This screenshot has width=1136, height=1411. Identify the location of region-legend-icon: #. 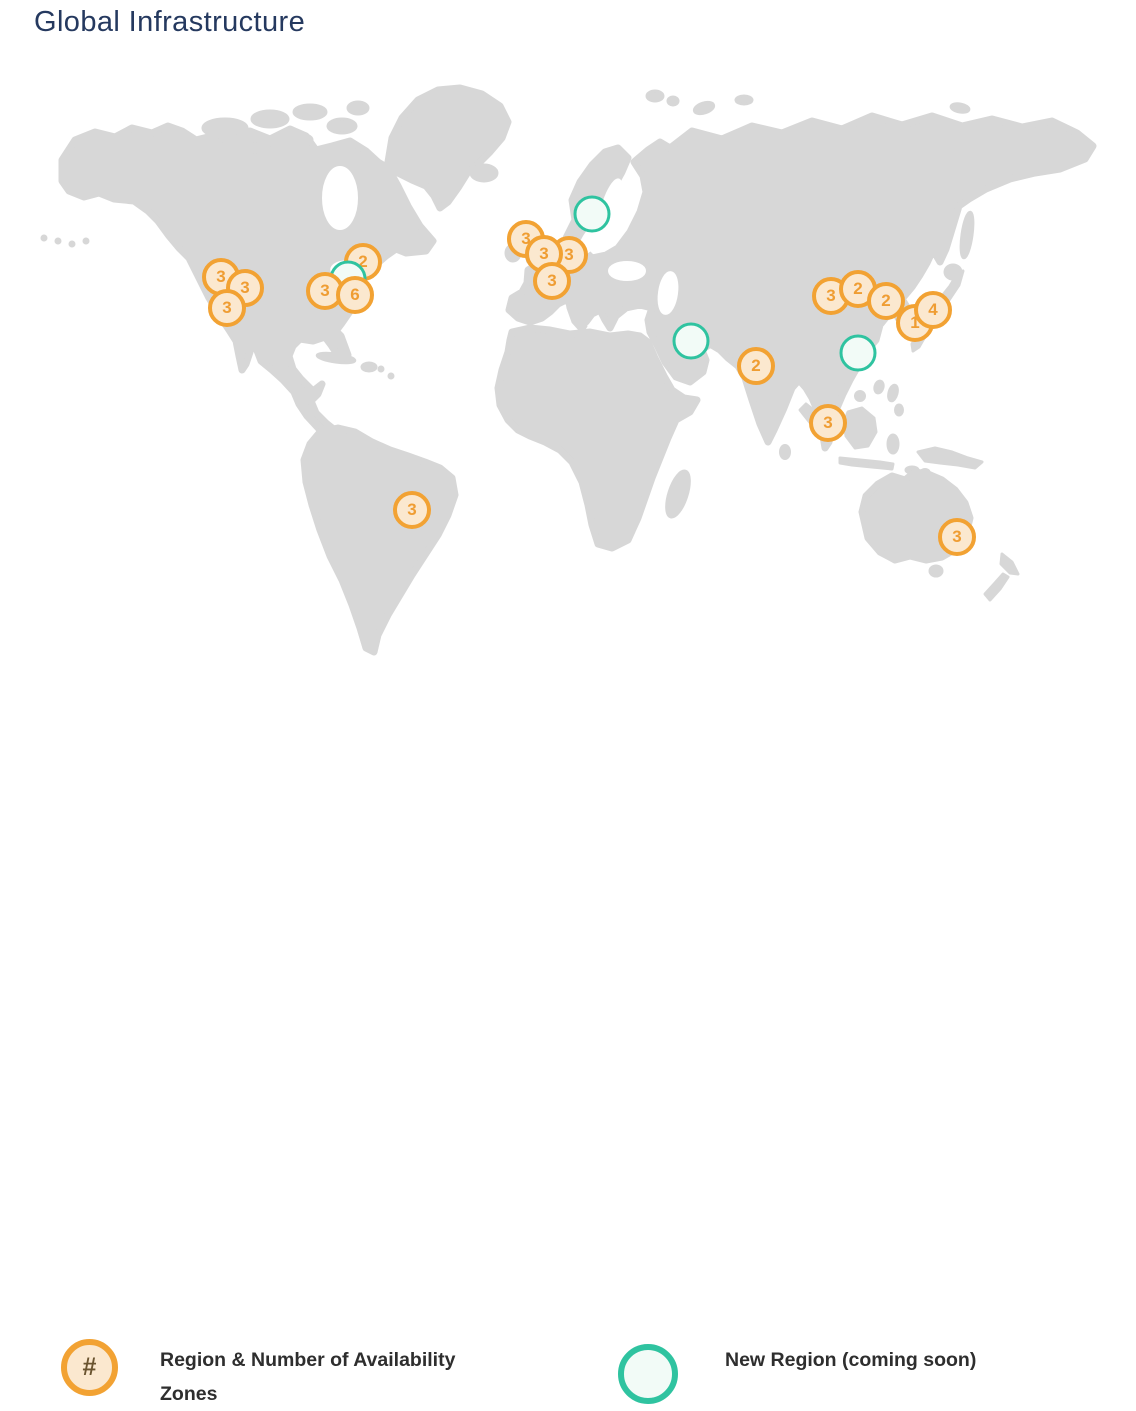
(89, 1367).